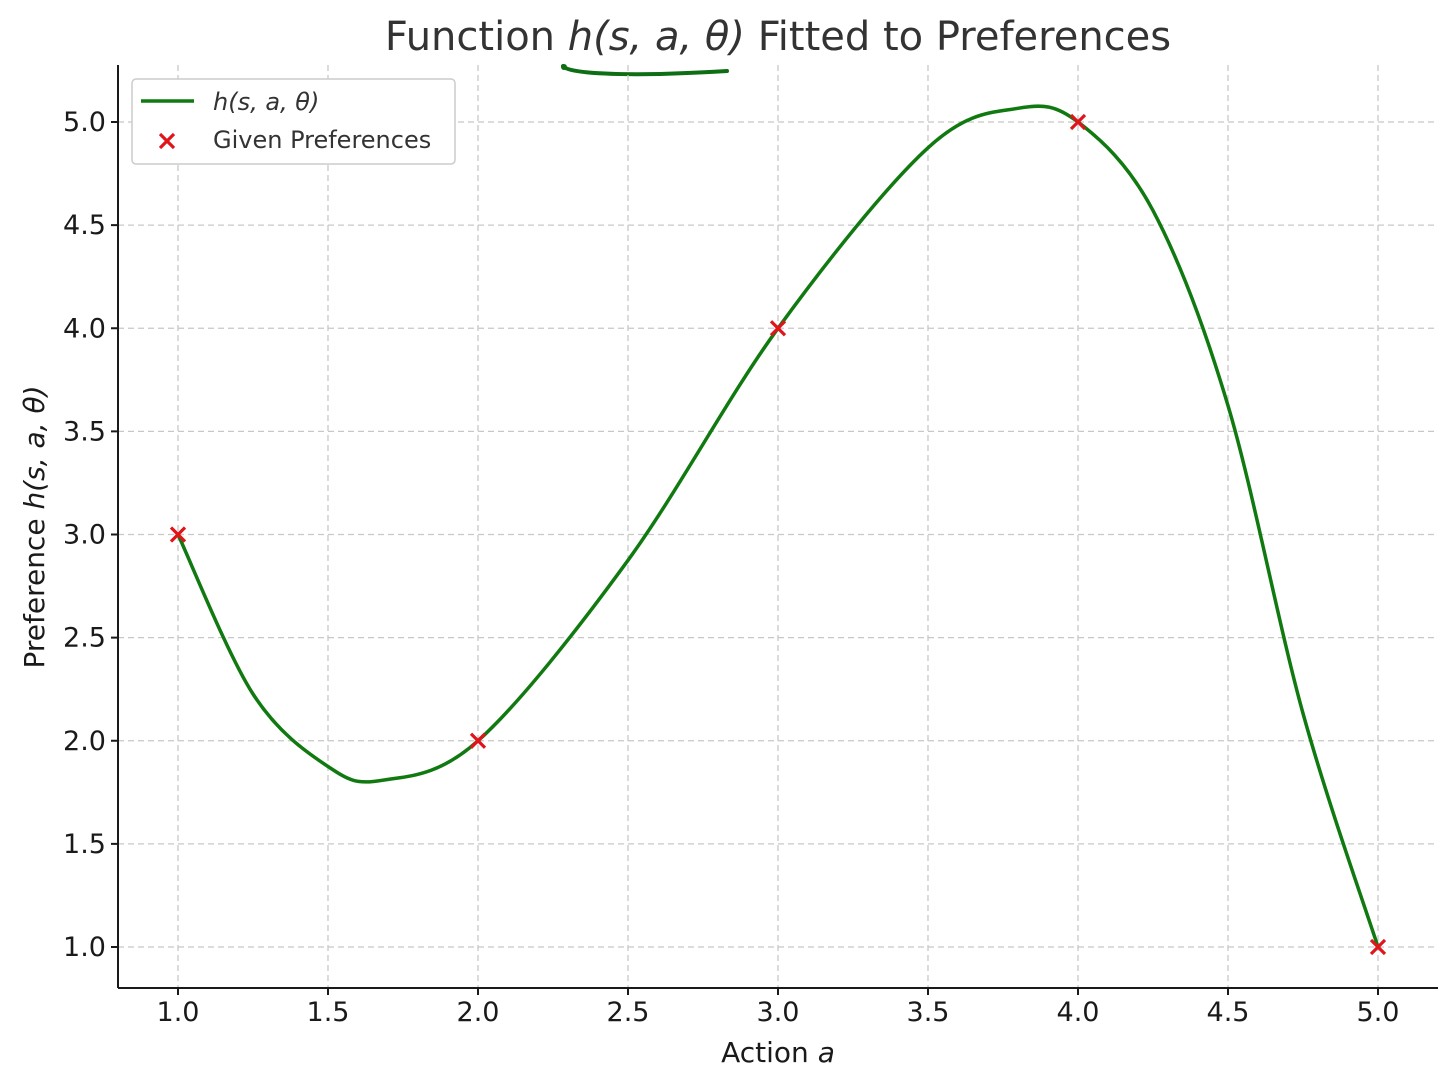  I want to click on title-underline-dot, so click(564, 67).